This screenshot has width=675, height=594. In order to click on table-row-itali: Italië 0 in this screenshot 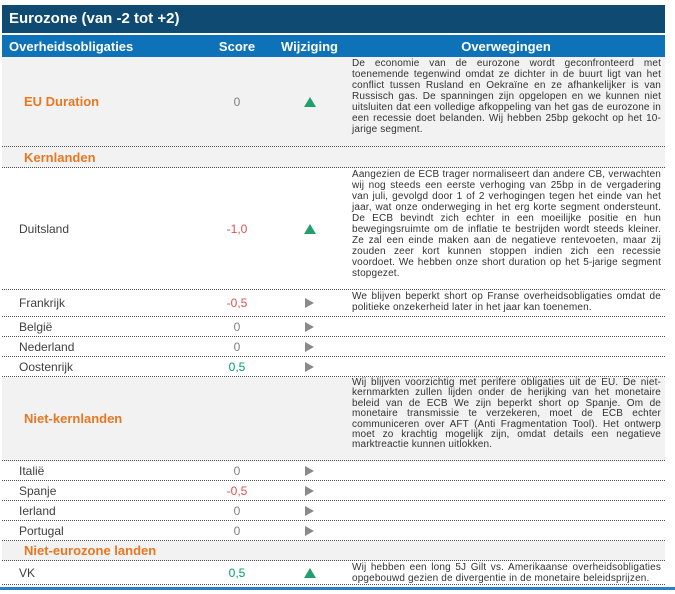, I will do `click(333, 471)`.